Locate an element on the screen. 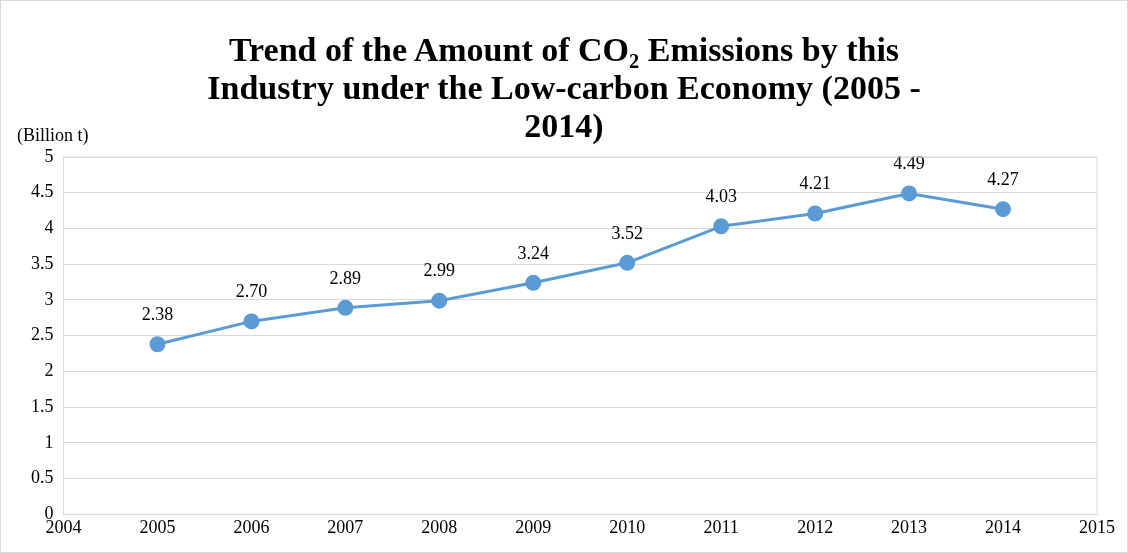  x-tick-label: 2008 is located at coordinates (439, 526).